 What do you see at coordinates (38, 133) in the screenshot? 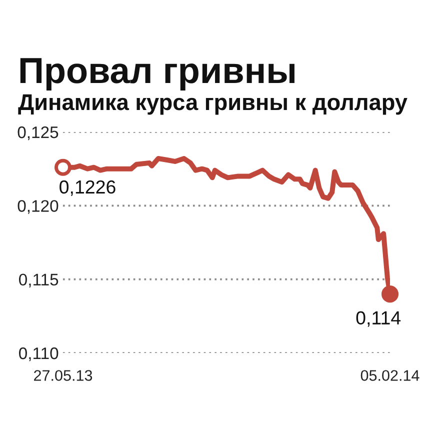
I see `y-tick-label: 0,125` at bounding box center [38, 133].